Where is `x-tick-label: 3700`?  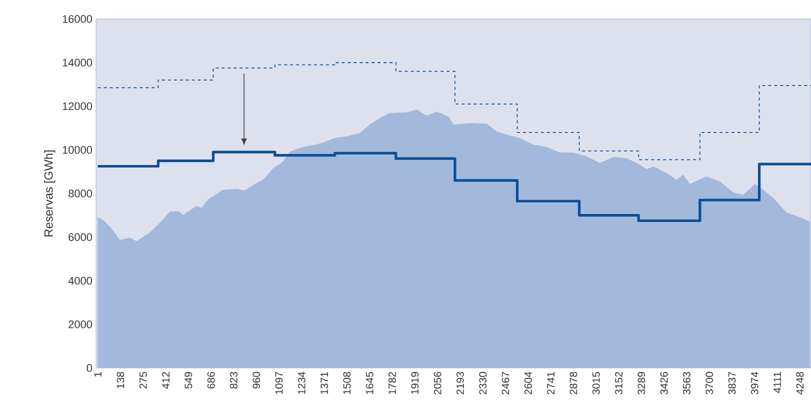 x-tick-label: 3700 is located at coordinates (710, 383).